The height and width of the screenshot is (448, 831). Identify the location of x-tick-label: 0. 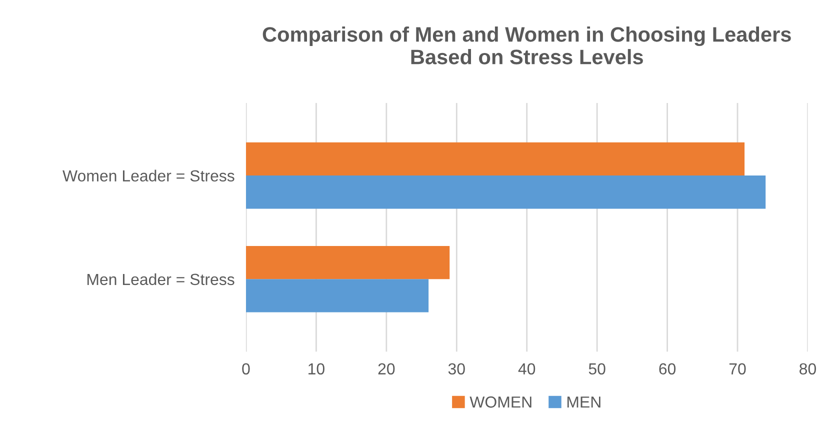
(246, 369).